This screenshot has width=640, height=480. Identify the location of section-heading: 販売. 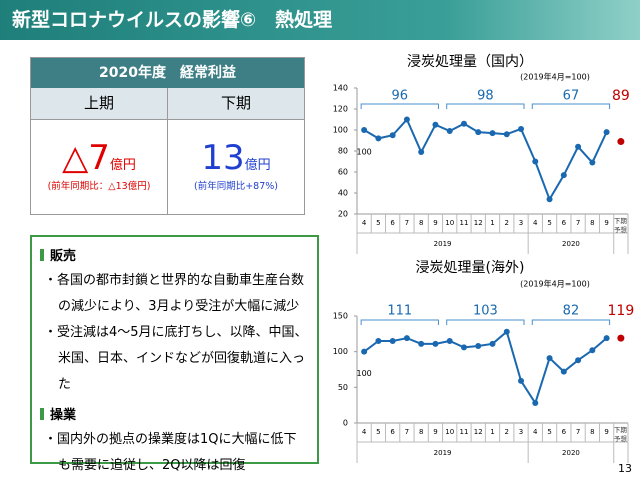
(174, 254).